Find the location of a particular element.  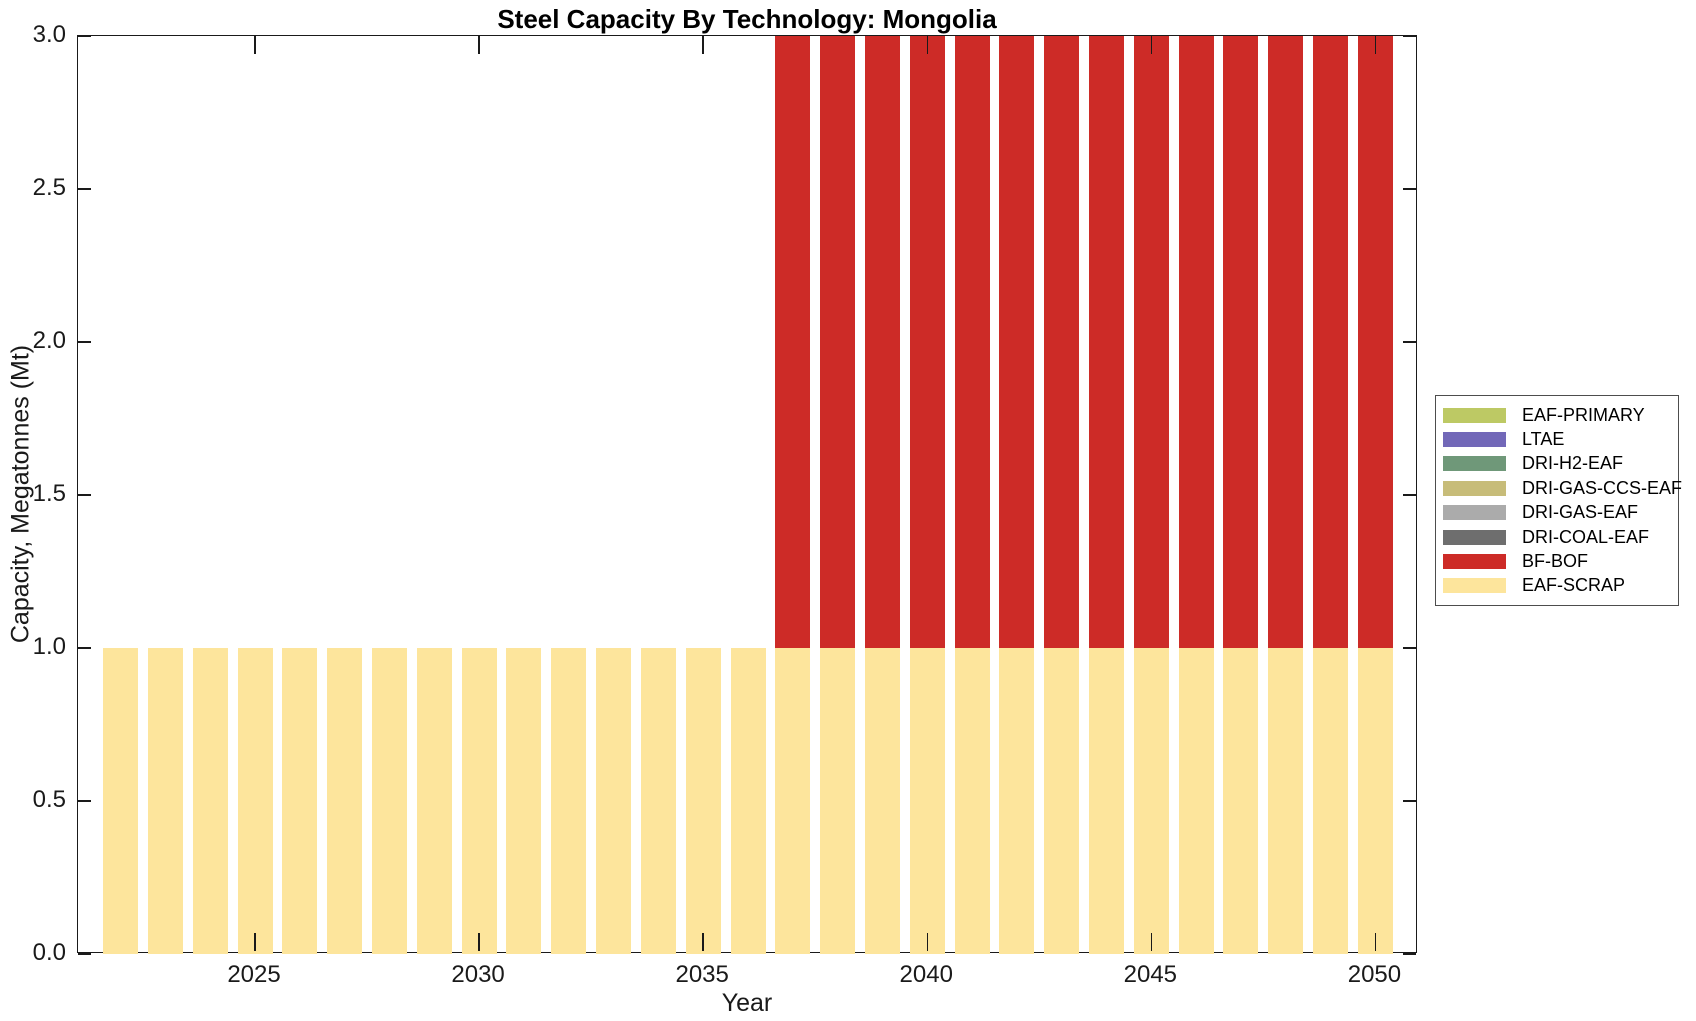

y-tick-label: 1.0 is located at coordinates (49, 646).